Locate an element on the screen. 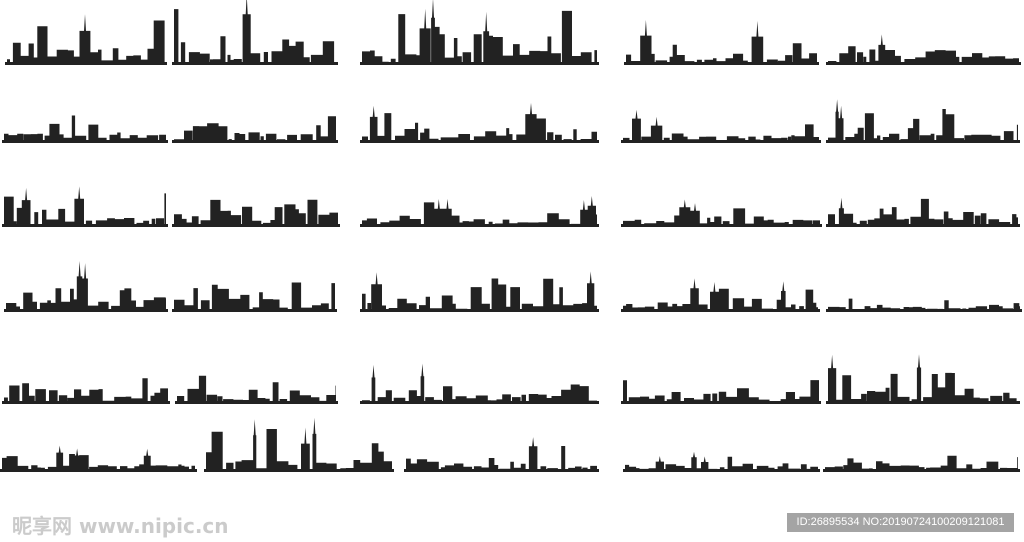  watermark-id: ID:26895534 NO:20190724100209121081 is located at coordinates (900, 522).